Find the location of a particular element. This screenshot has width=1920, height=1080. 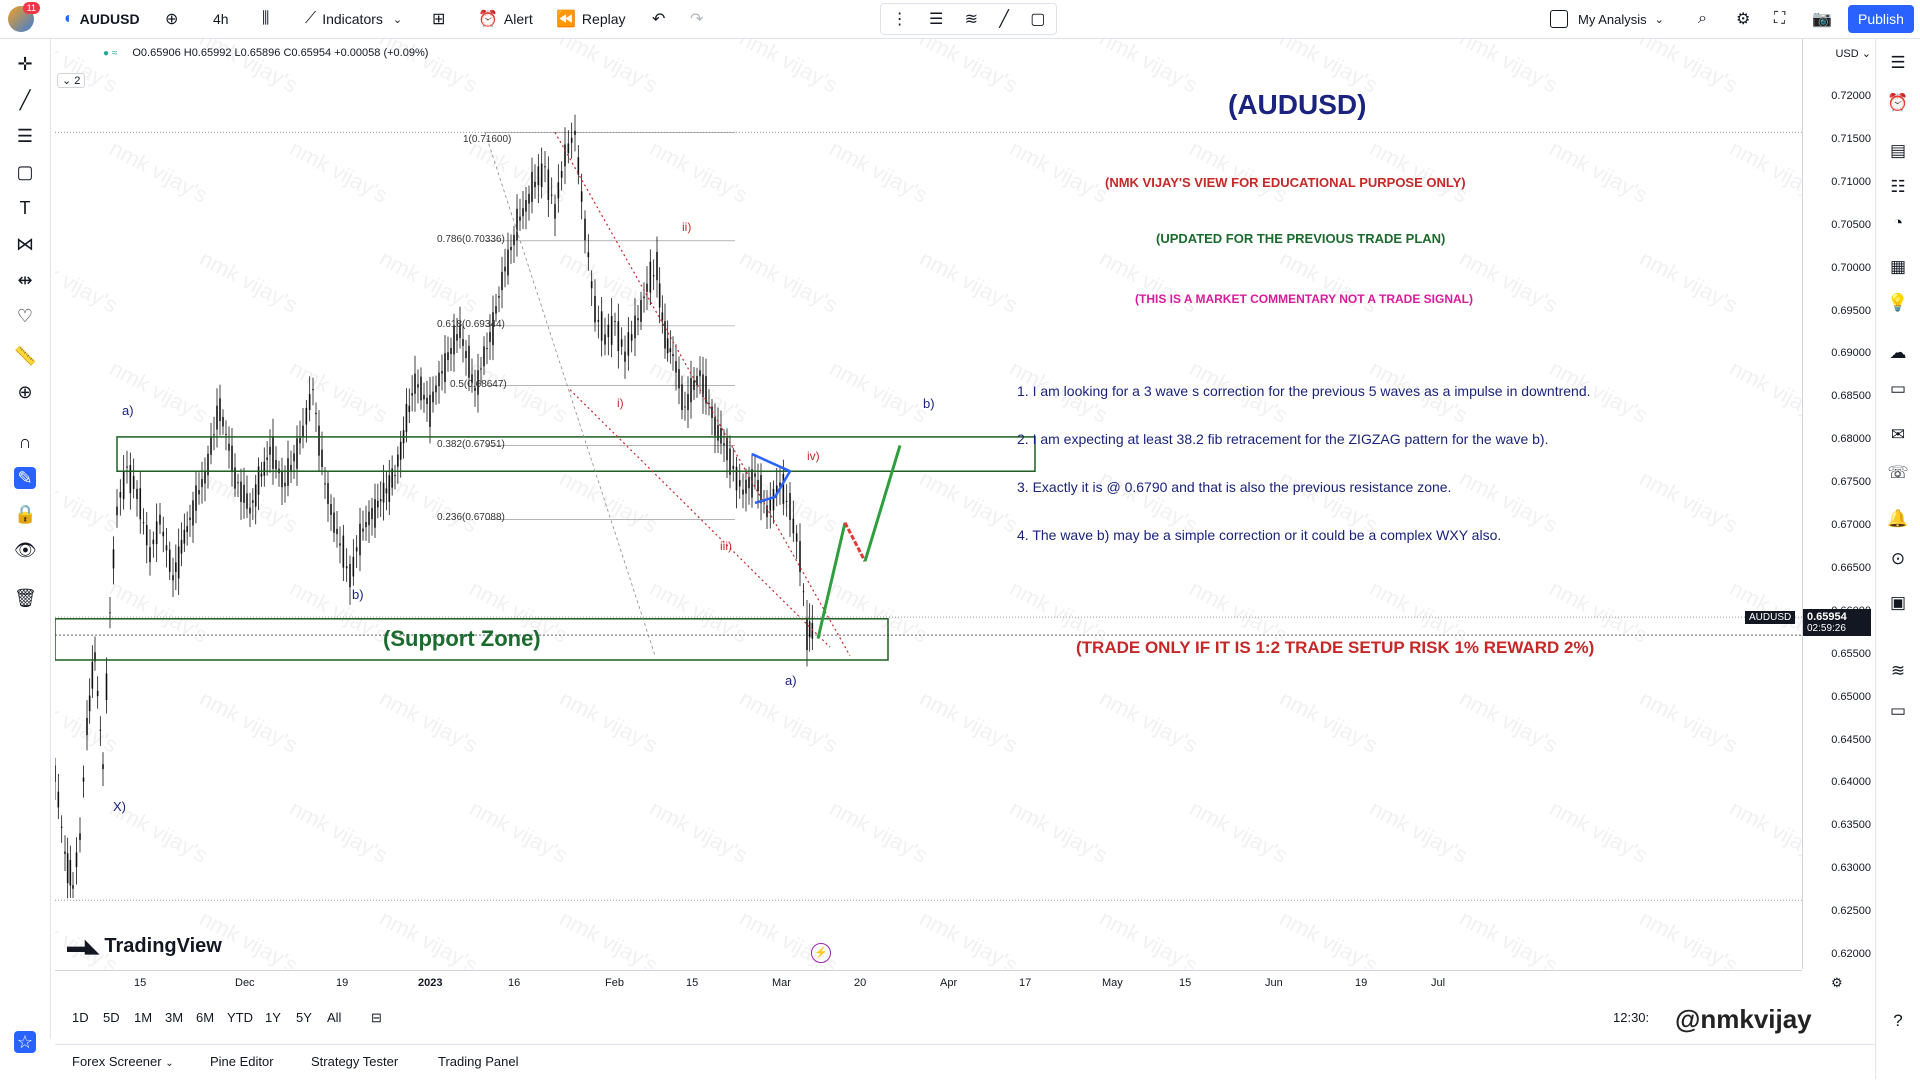

heart-icon: ♡ is located at coordinates (25, 316).